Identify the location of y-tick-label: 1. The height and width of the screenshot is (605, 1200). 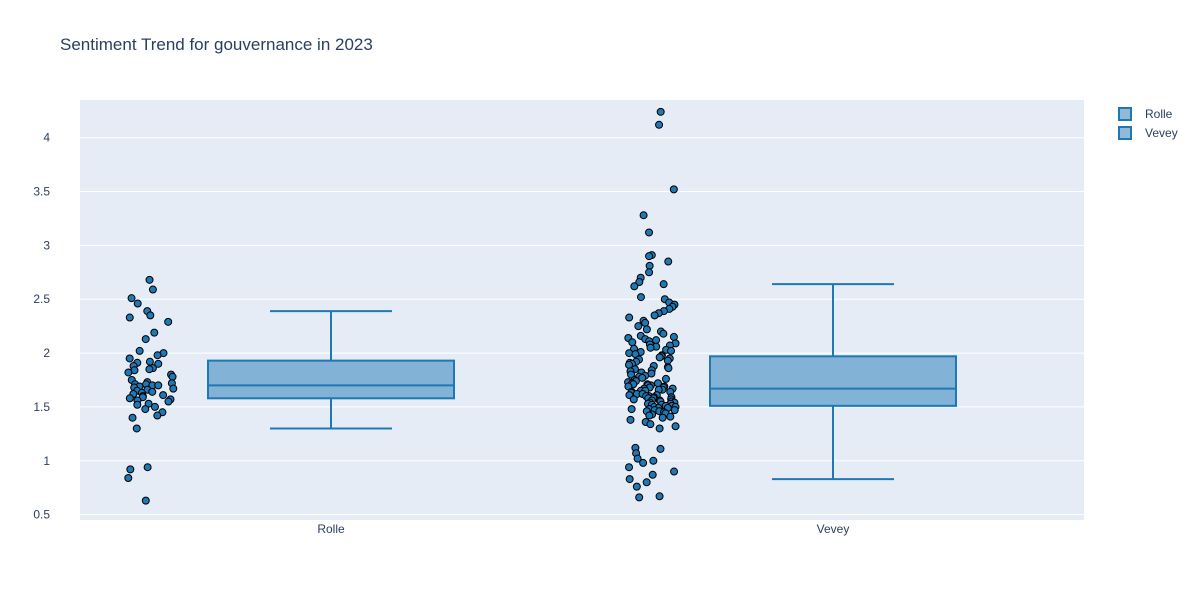
(46, 461).